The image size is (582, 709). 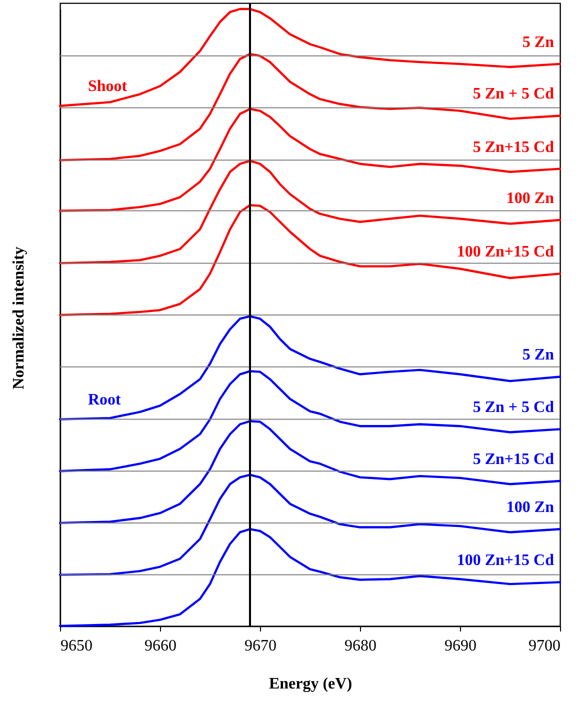 What do you see at coordinates (260, 646) in the screenshot?
I see `x-tick-label: 9670` at bounding box center [260, 646].